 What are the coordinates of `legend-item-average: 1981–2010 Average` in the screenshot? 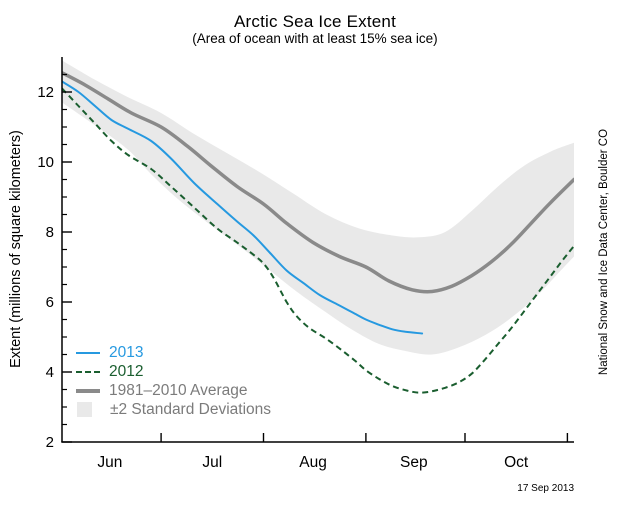 It's located at (173, 390).